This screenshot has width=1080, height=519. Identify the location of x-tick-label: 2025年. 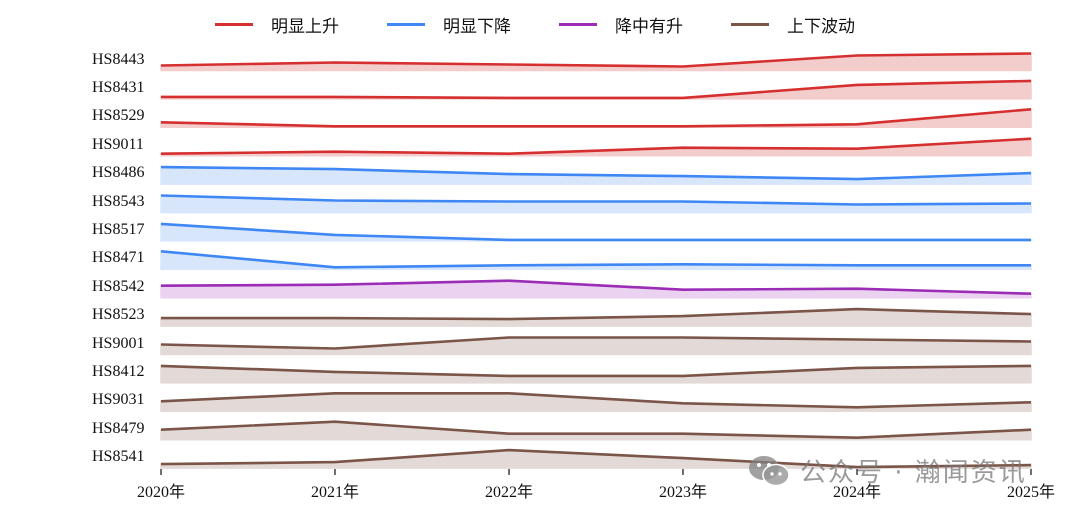
(1031, 492).